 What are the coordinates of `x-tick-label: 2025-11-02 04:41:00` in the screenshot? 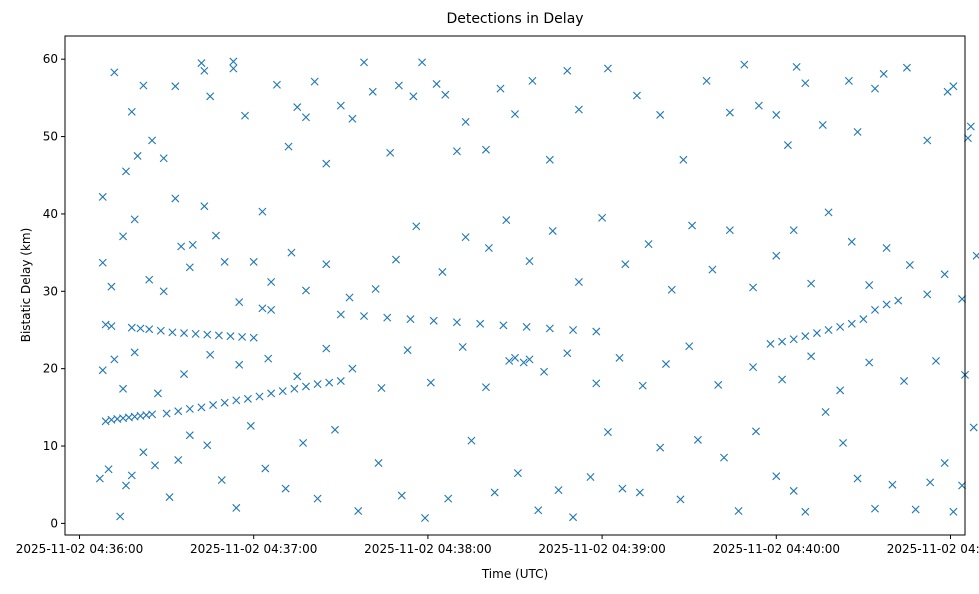 It's located at (933, 549).